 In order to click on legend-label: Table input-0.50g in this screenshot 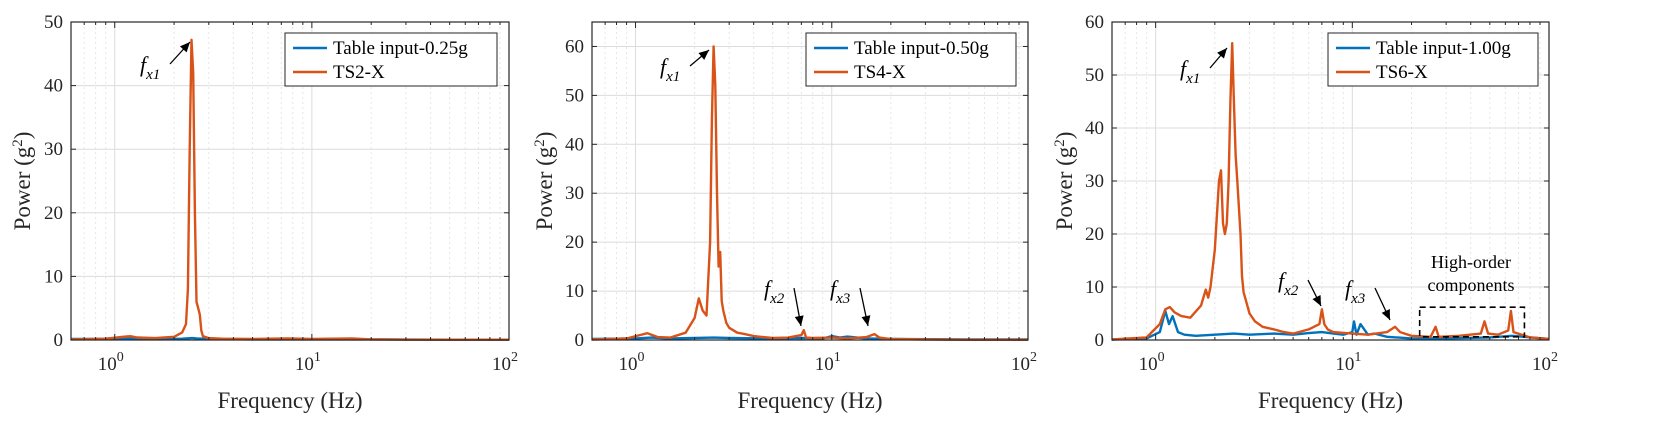, I will do `click(921, 48)`.